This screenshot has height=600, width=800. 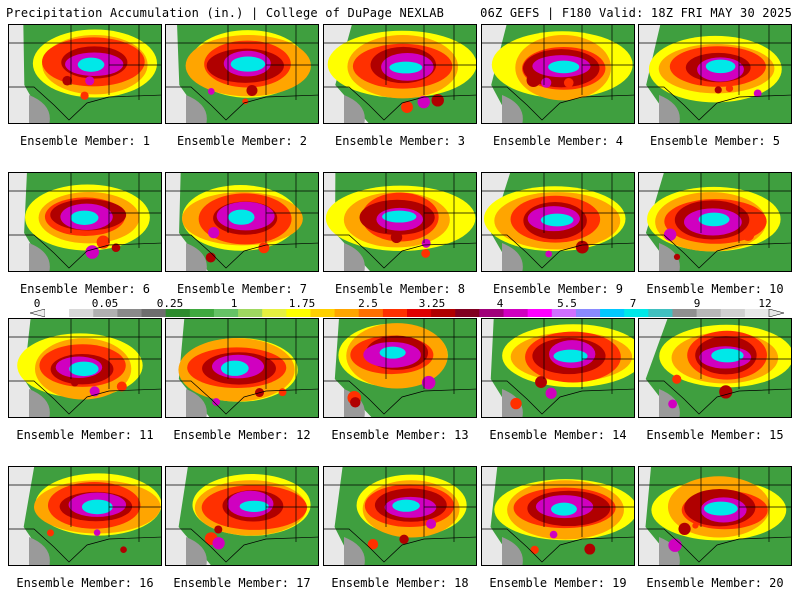 What do you see at coordinates (85, 141) in the screenshot?
I see `ensemble-member-label: Ensemble Member: 1` at bounding box center [85, 141].